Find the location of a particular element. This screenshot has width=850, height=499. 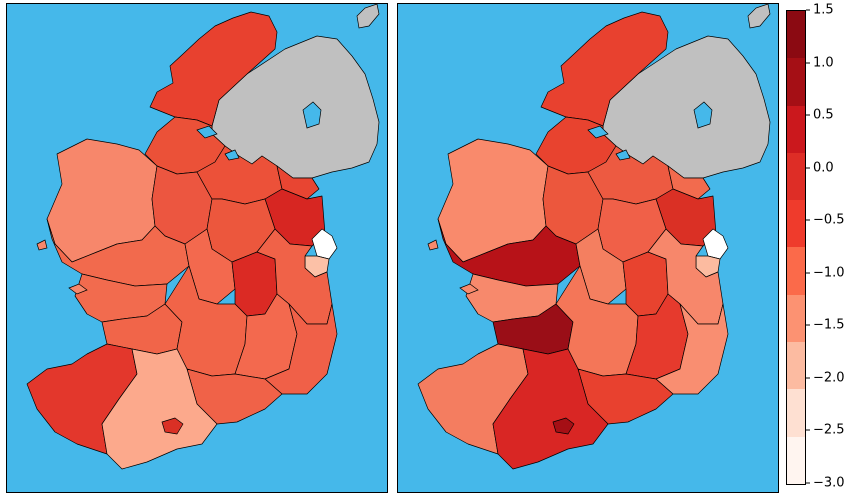

colorbar-tick: −3.0 is located at coordinates (825, 483).